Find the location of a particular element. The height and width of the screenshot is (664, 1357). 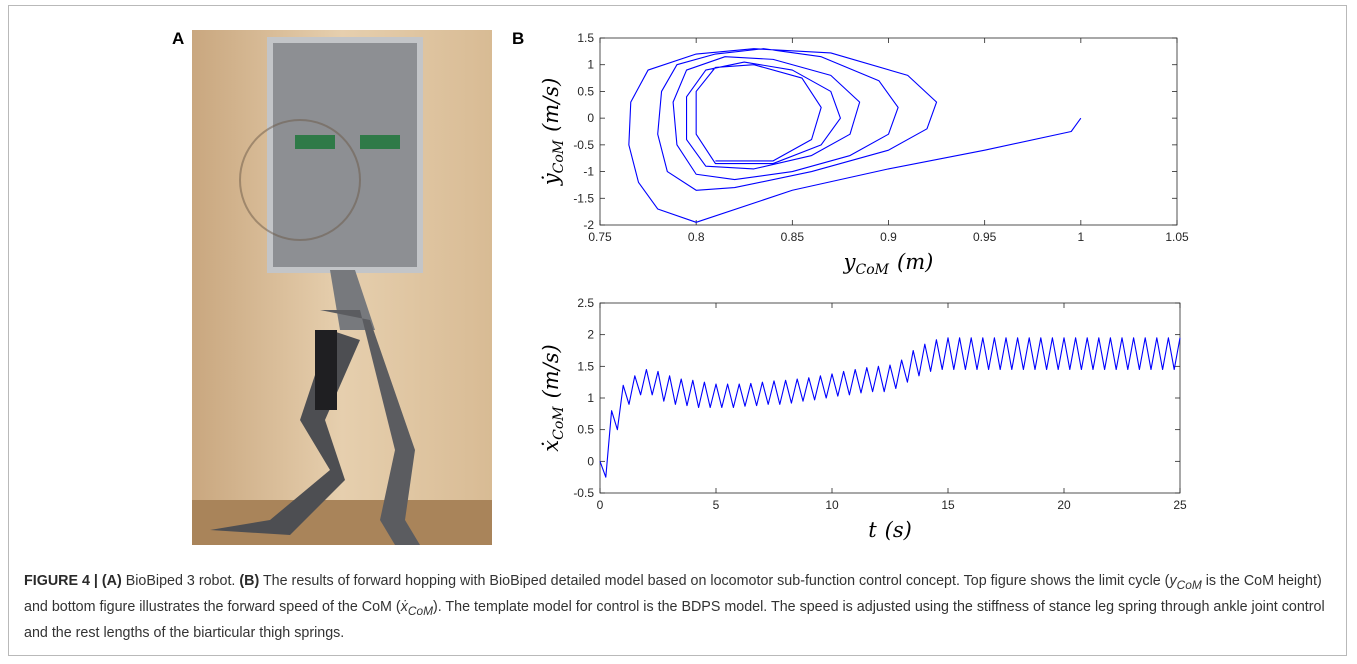

axis-unit: (s) is located at coordinates (898, 530).